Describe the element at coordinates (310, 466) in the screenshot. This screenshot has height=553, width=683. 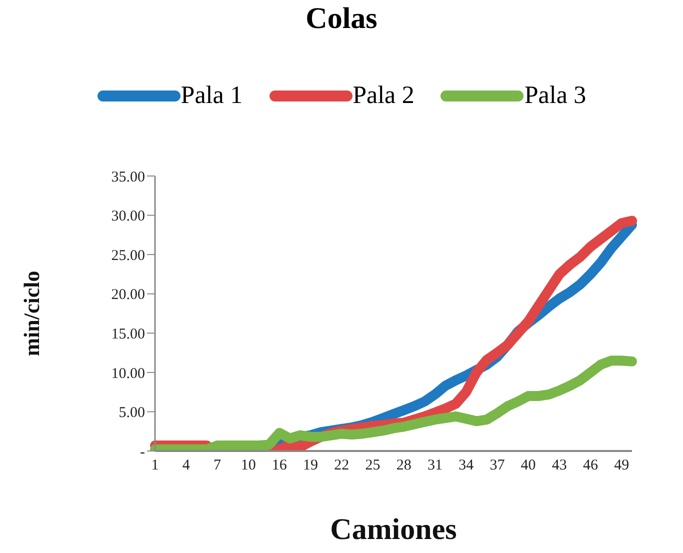
I see `x-tick-label: 19` at that location.